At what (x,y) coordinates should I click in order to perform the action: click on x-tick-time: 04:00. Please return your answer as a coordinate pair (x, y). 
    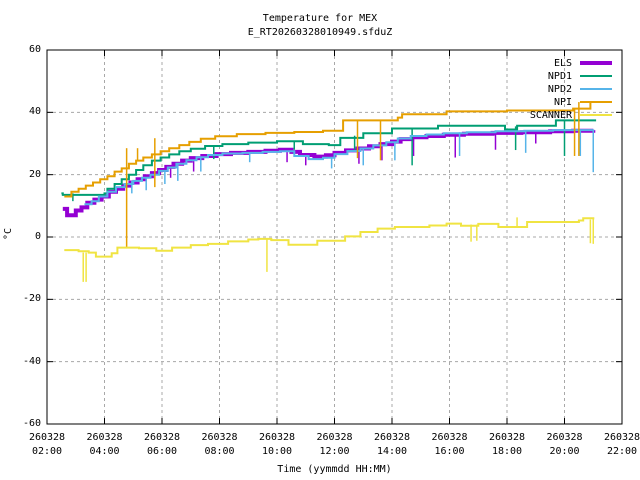
    Looking at the image, I should click on (104, 451).